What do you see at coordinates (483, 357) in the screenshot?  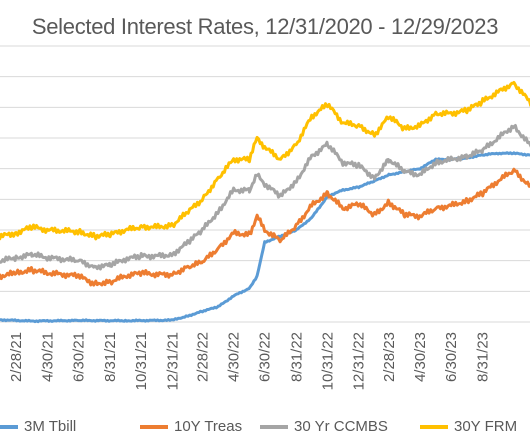 I see `x-tick-label-15: 8/31/23` at bounding box center [483, 357].